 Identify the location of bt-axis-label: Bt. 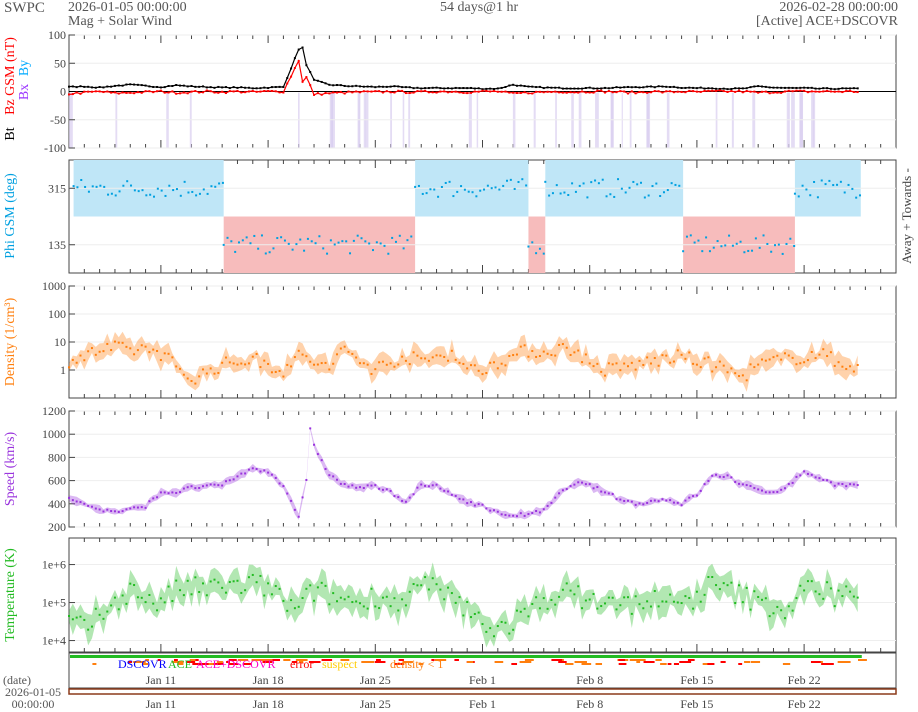
(10, 133).